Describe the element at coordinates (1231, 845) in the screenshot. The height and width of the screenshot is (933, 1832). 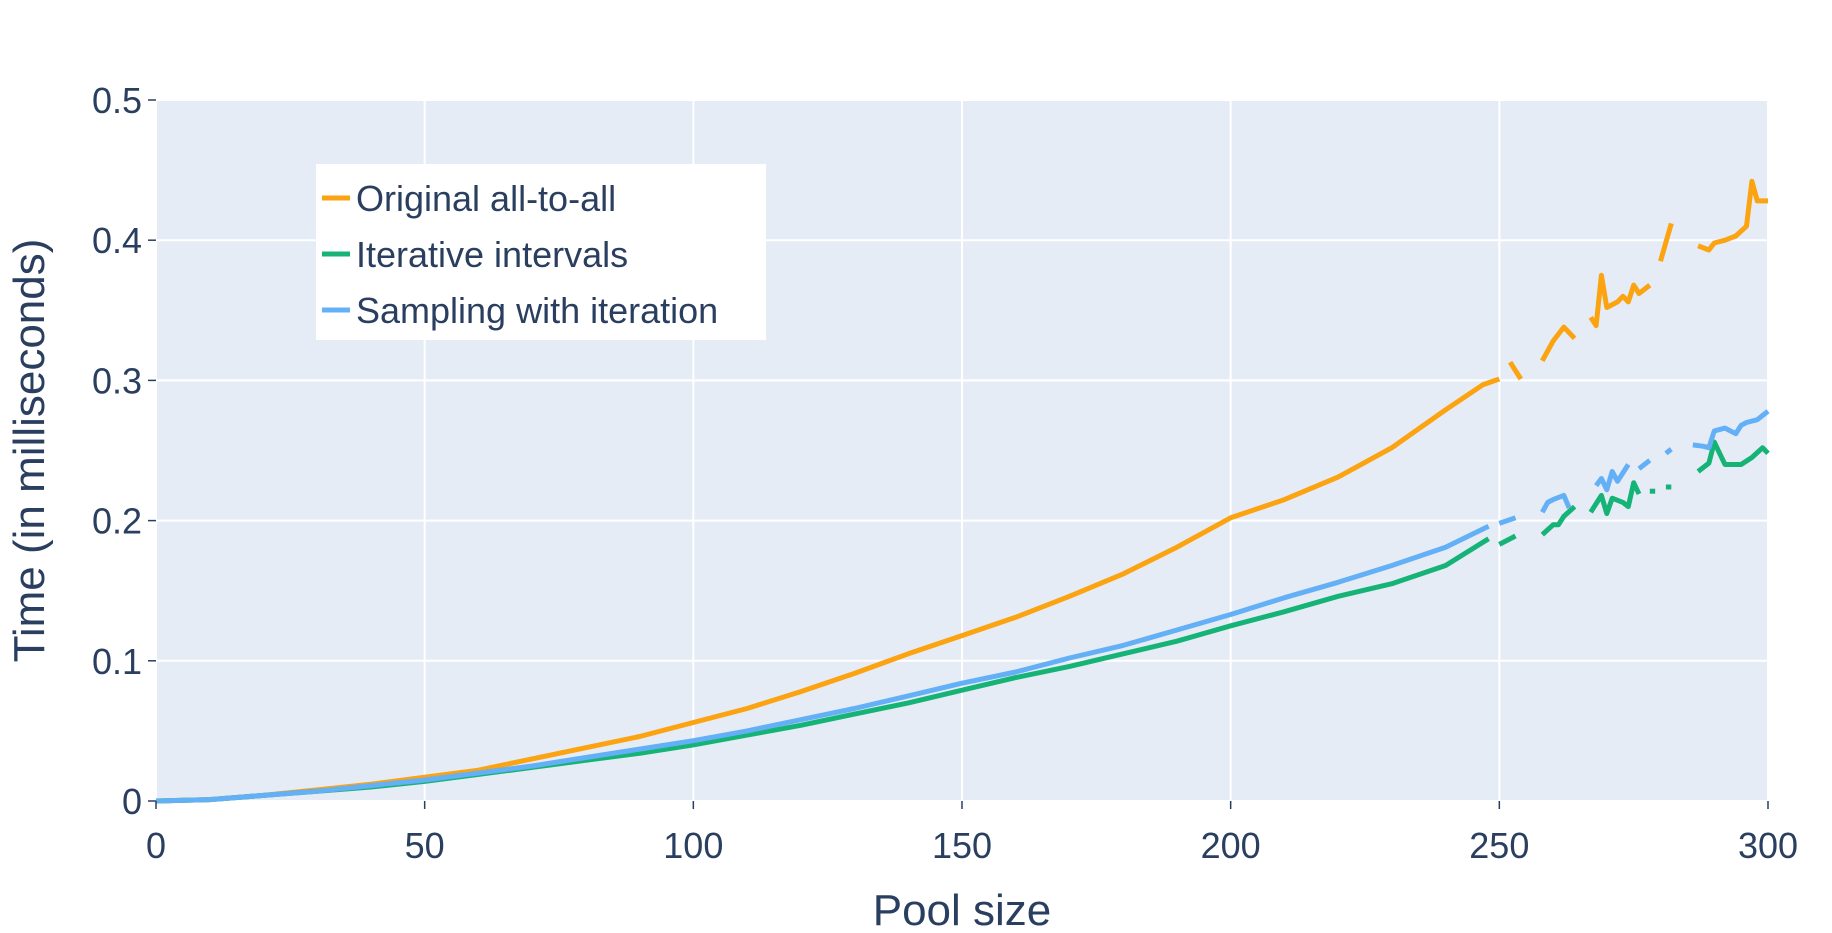
I see `x-tick-label: 200` at that location.